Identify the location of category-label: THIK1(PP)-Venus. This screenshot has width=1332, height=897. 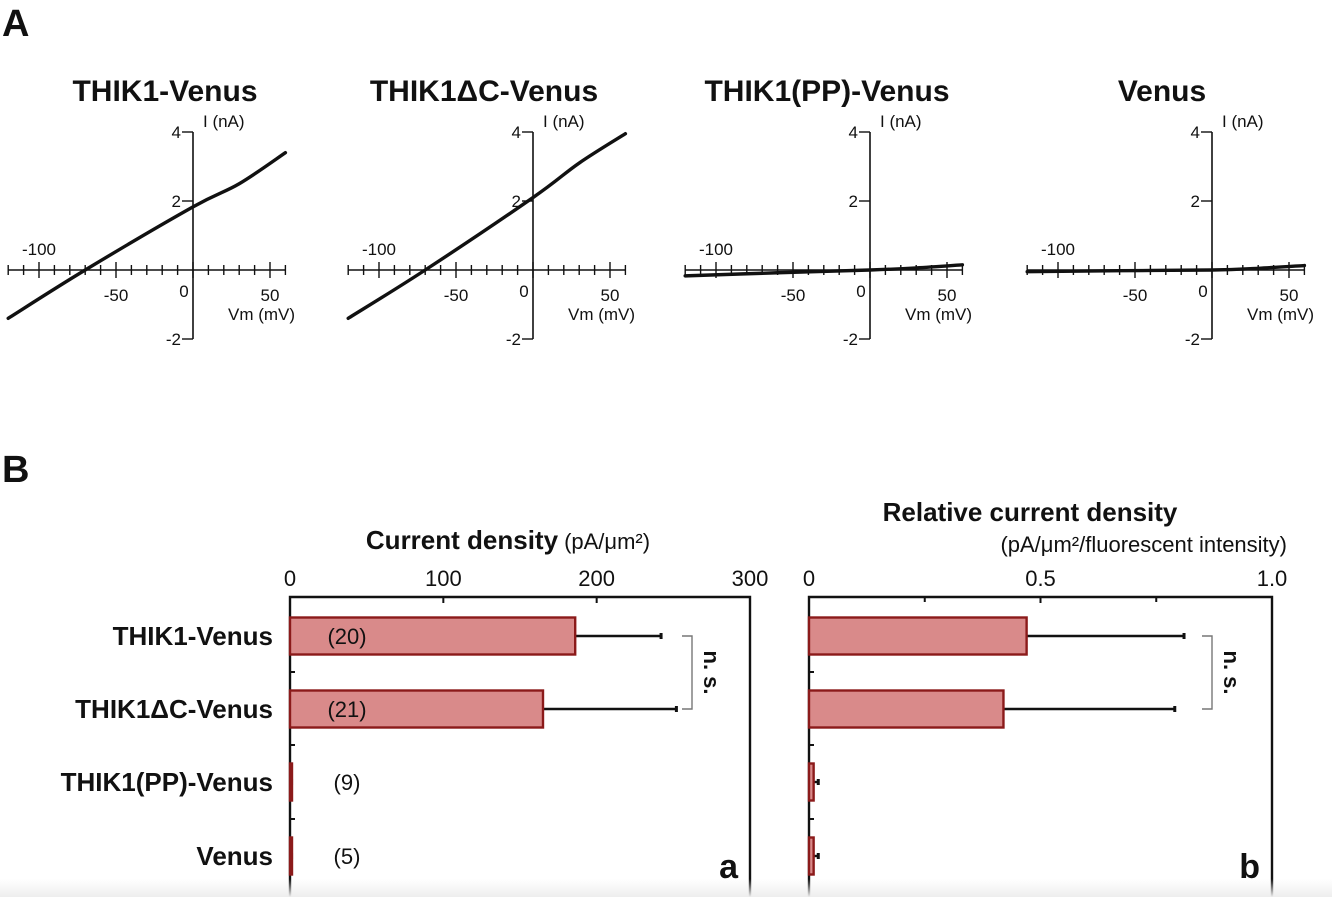
(167, 782).